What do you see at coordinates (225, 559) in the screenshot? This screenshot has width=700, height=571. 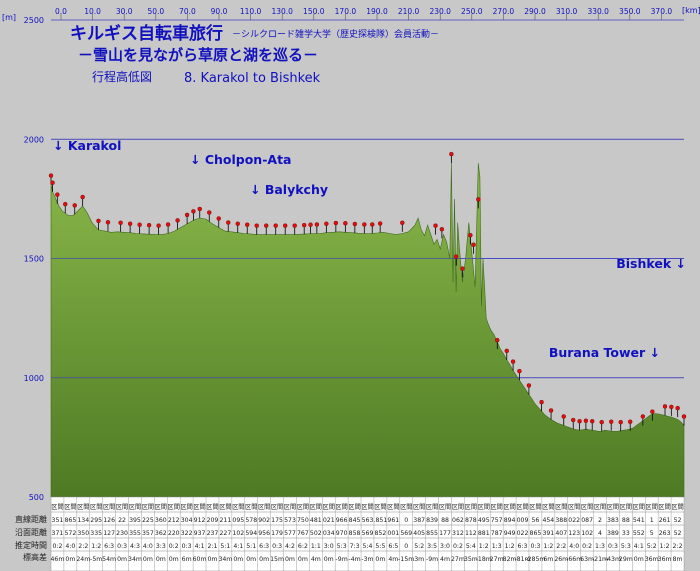 I see `table-cell: 34m` at bounding box center [225, 559].